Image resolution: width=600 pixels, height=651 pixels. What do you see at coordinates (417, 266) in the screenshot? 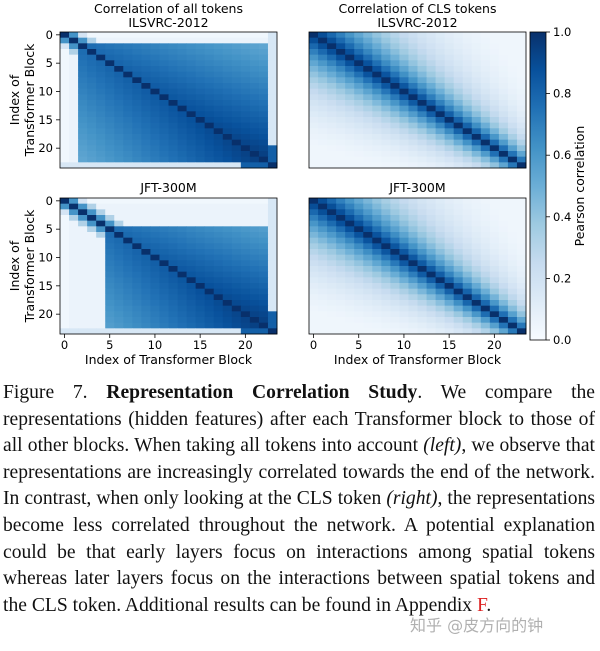
I see `panel-frame` at bounding box center [417, 266].